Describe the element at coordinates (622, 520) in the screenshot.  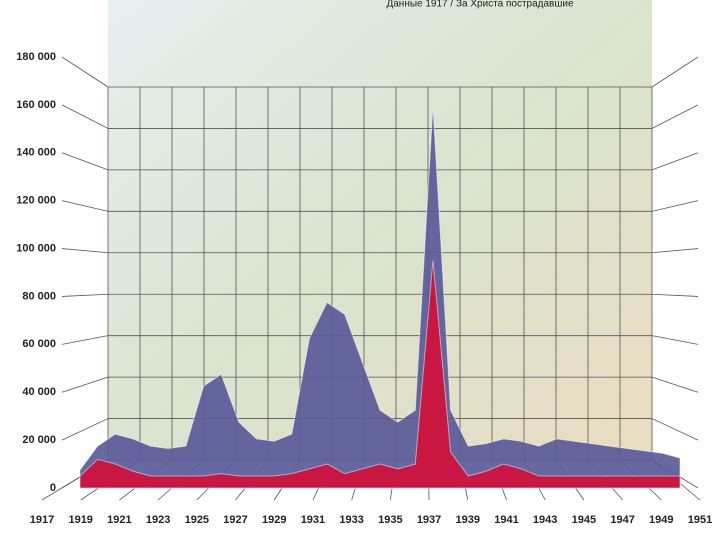
I see `x-tick-label: 1947` at that location.